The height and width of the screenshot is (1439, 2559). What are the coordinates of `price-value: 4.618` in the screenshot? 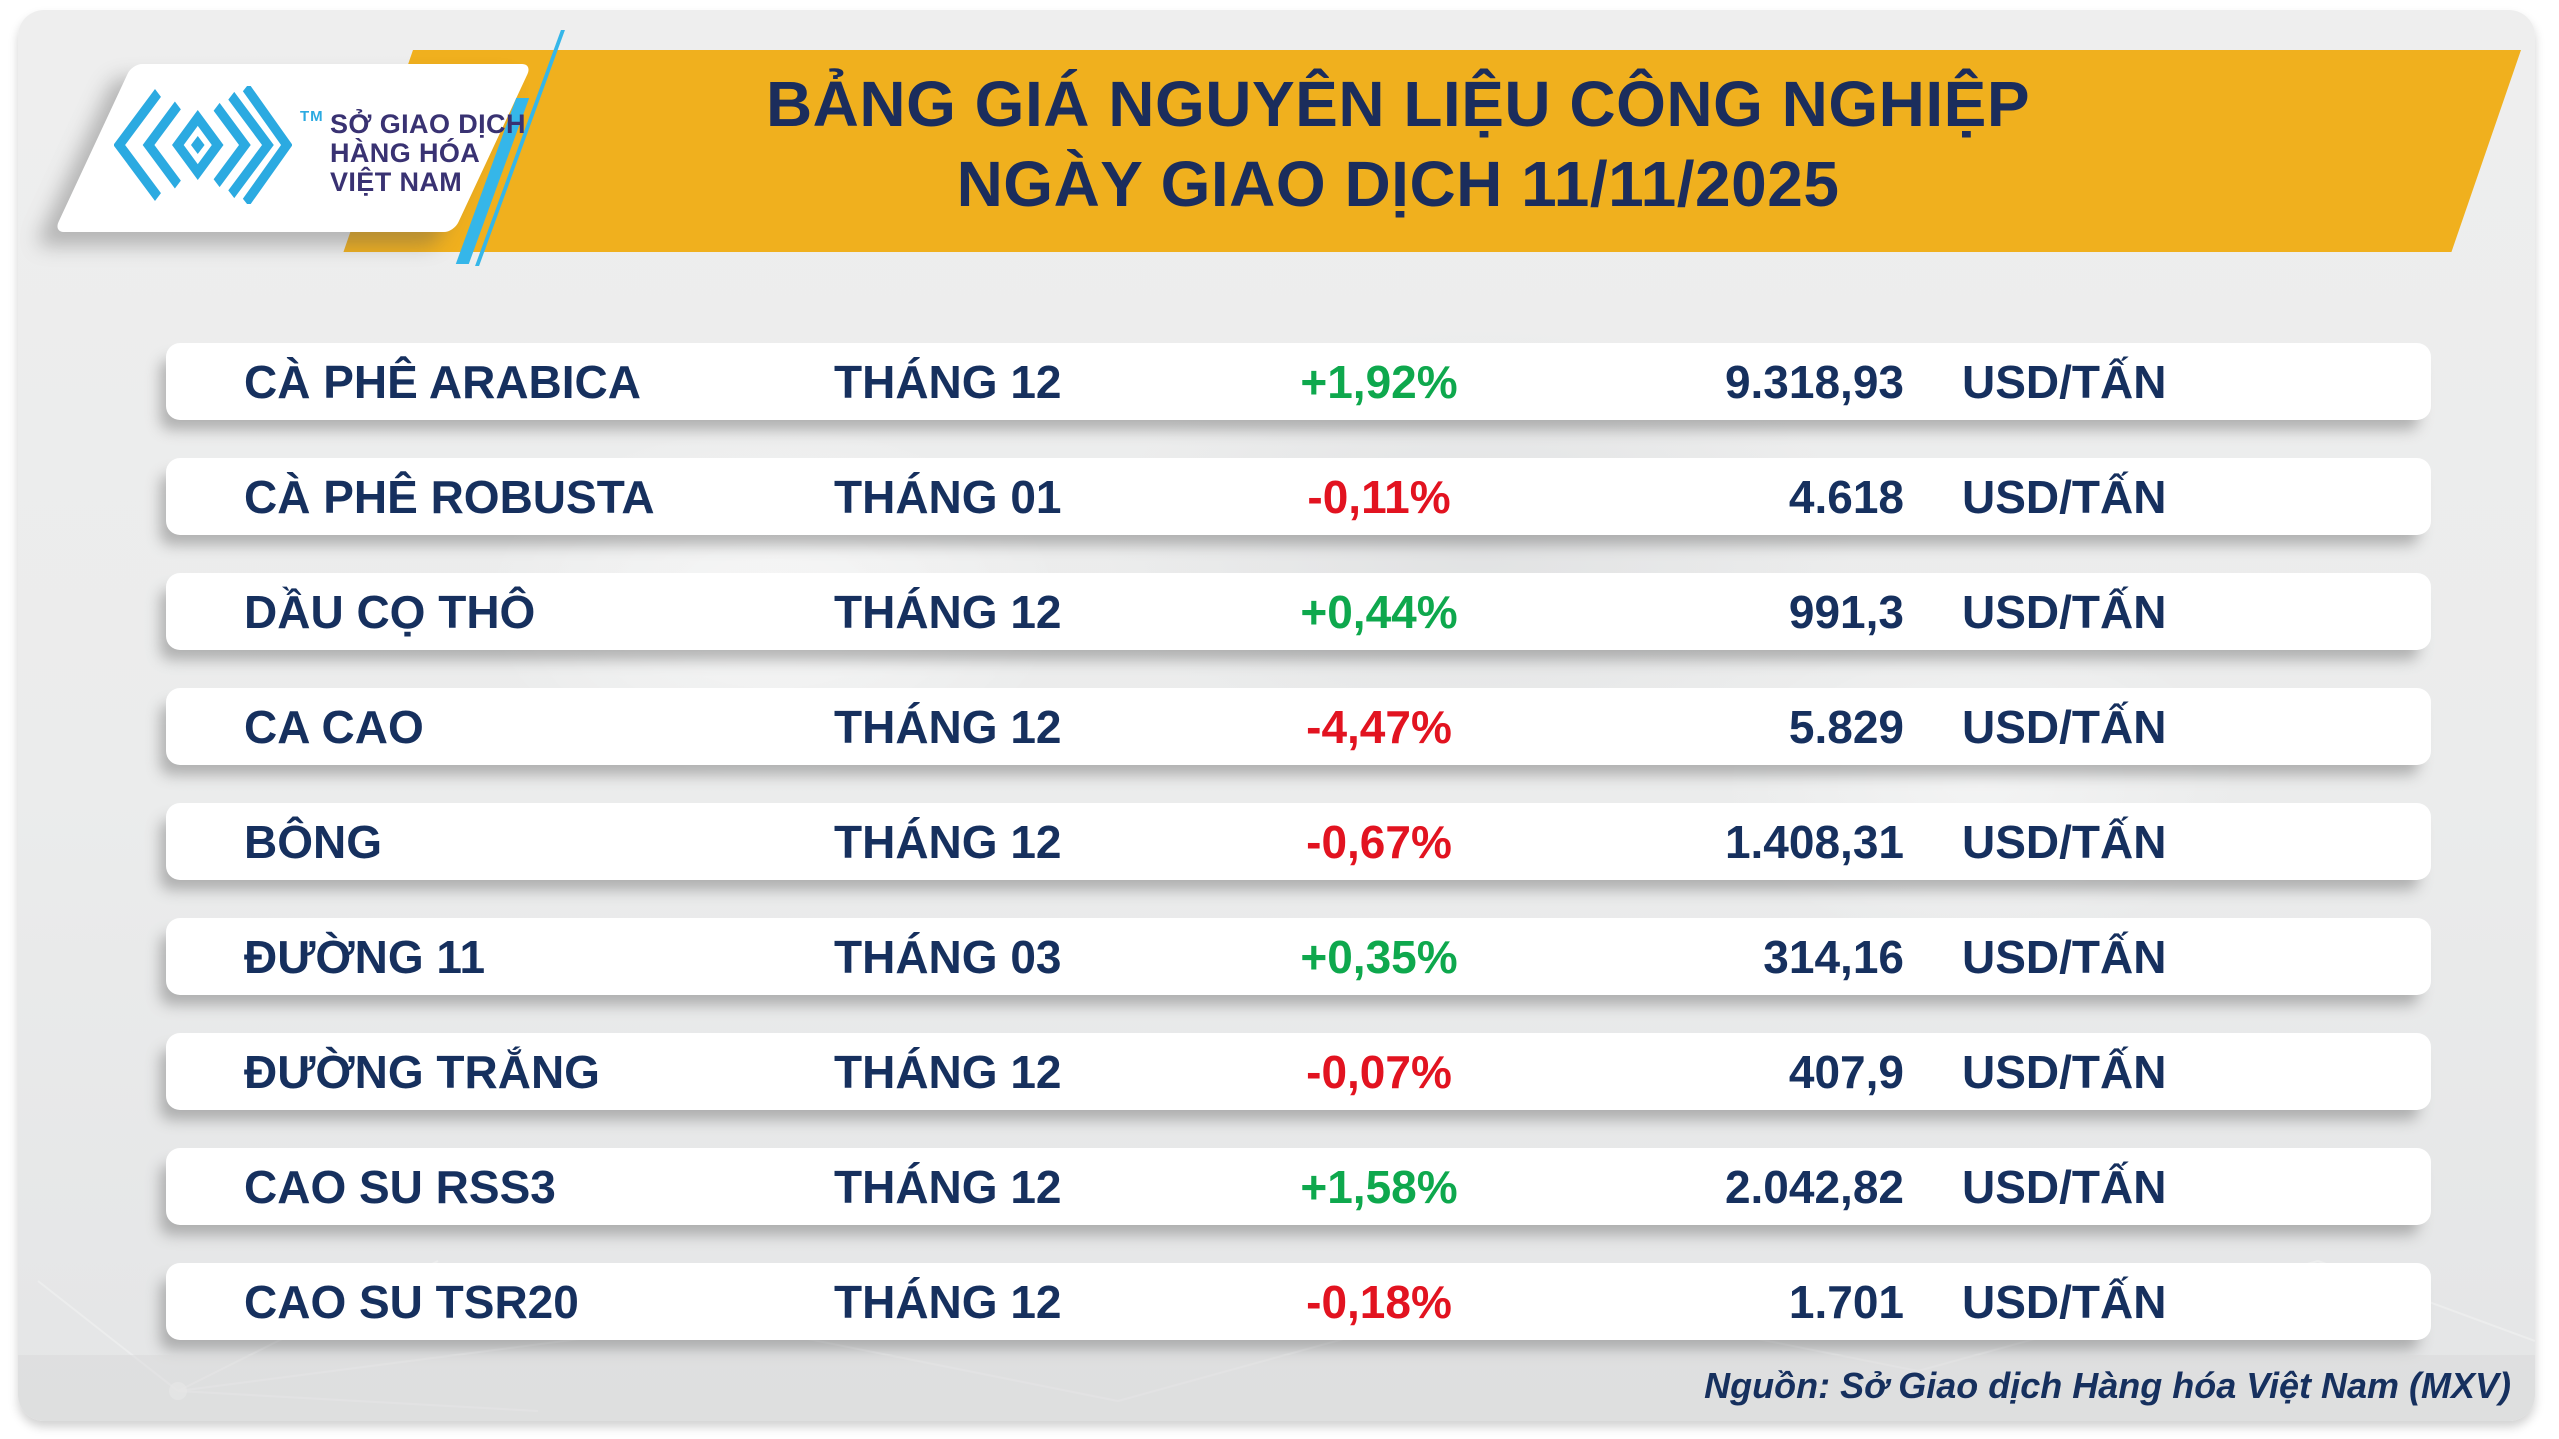 It's located at (1846, 496).